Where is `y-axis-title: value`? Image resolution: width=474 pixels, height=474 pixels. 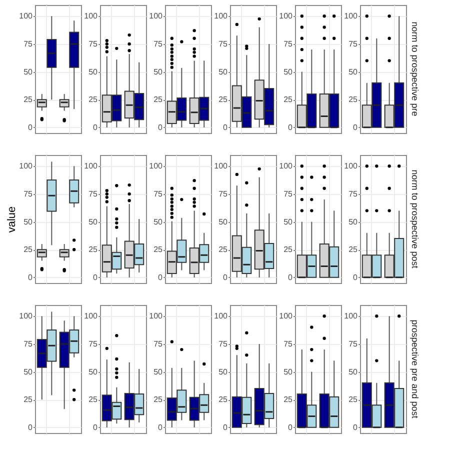 y-axis-title: value is located at coordinates (12, 219).